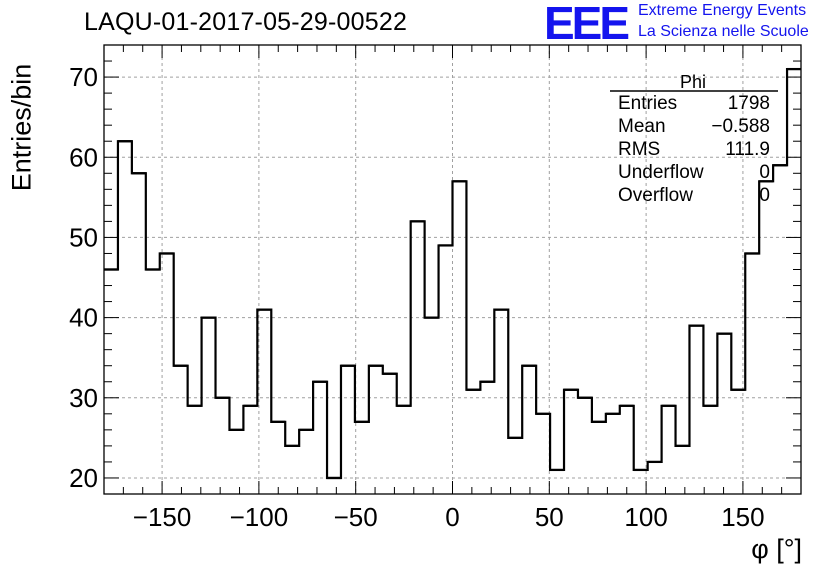  What do you see at coordinates (642, 126) in the screenshot?
I see `stats-key-mean: Mean` at bounding box center [642, 126].